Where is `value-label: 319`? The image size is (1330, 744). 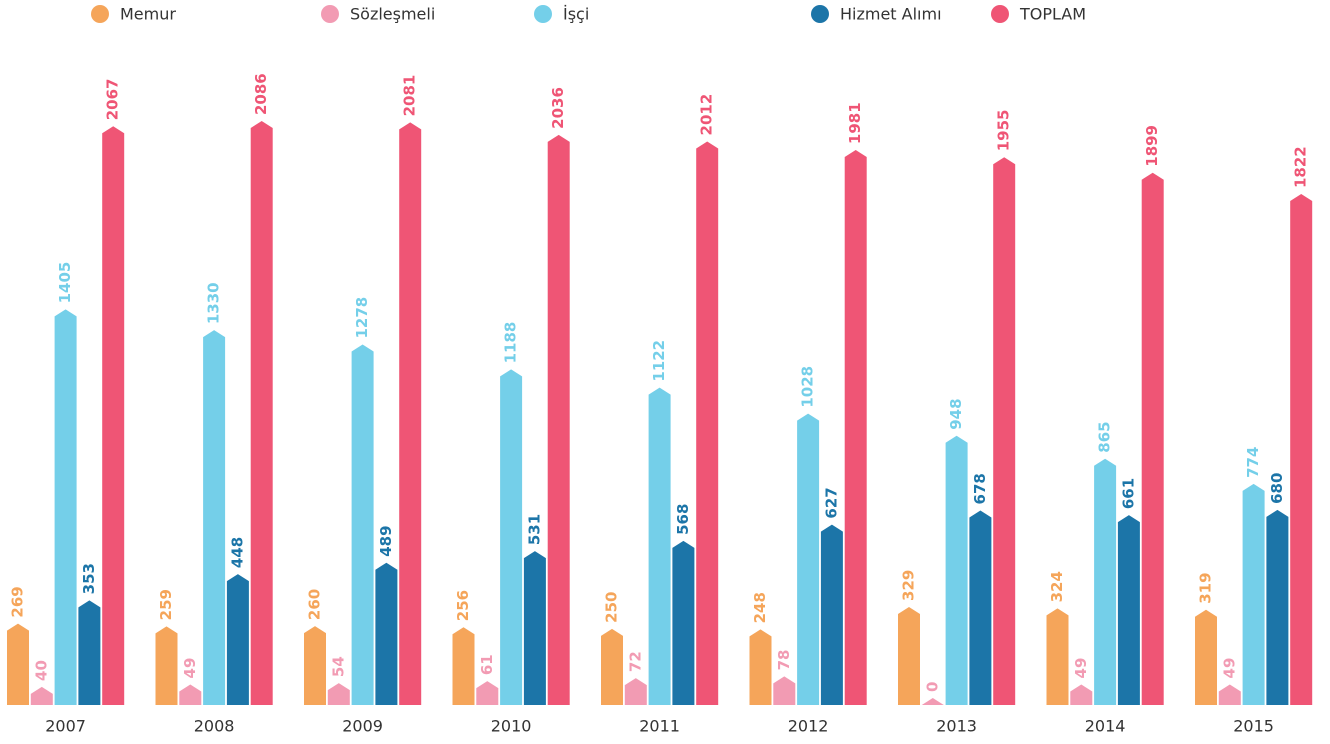 value-label: 319 is located at coordinates (1206, 587).